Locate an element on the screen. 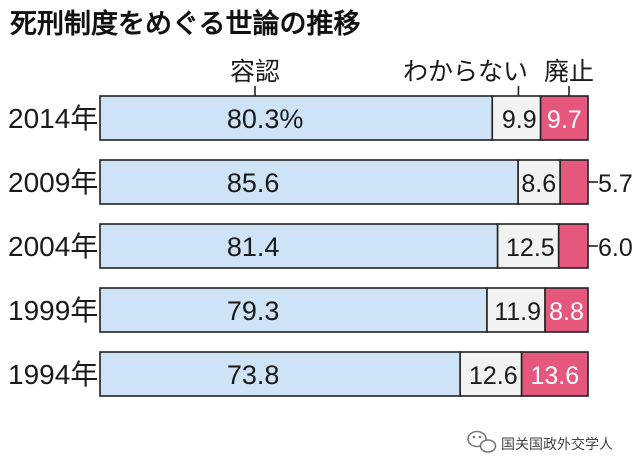  watermark-text: 国关国政外交学人 is located at coordinates (557, 444).